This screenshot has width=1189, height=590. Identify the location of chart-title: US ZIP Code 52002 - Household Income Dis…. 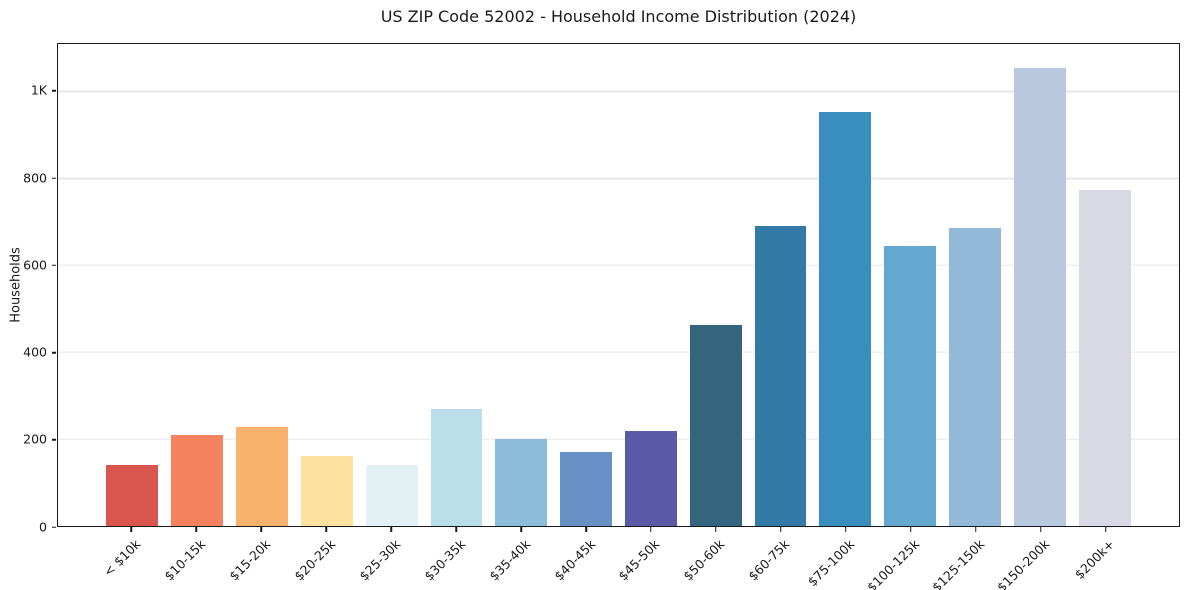
(618, 16).